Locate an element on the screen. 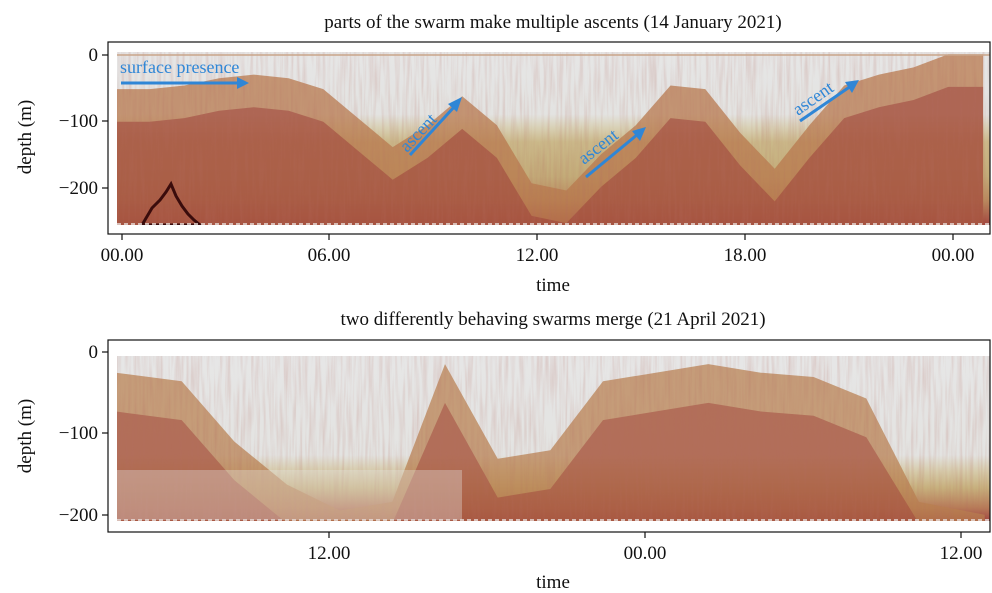 The image size is (992, 593). annotation-ascent-3-arrowhead is located at coordinates (852, 86).